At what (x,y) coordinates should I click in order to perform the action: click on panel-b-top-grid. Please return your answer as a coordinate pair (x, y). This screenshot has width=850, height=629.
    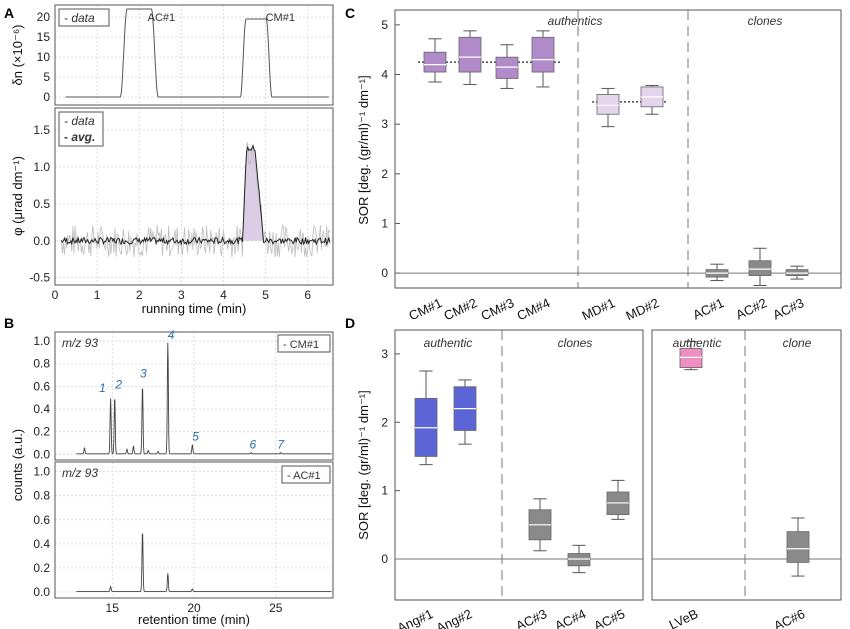
    Looking at the image, I should click on (194, 396).